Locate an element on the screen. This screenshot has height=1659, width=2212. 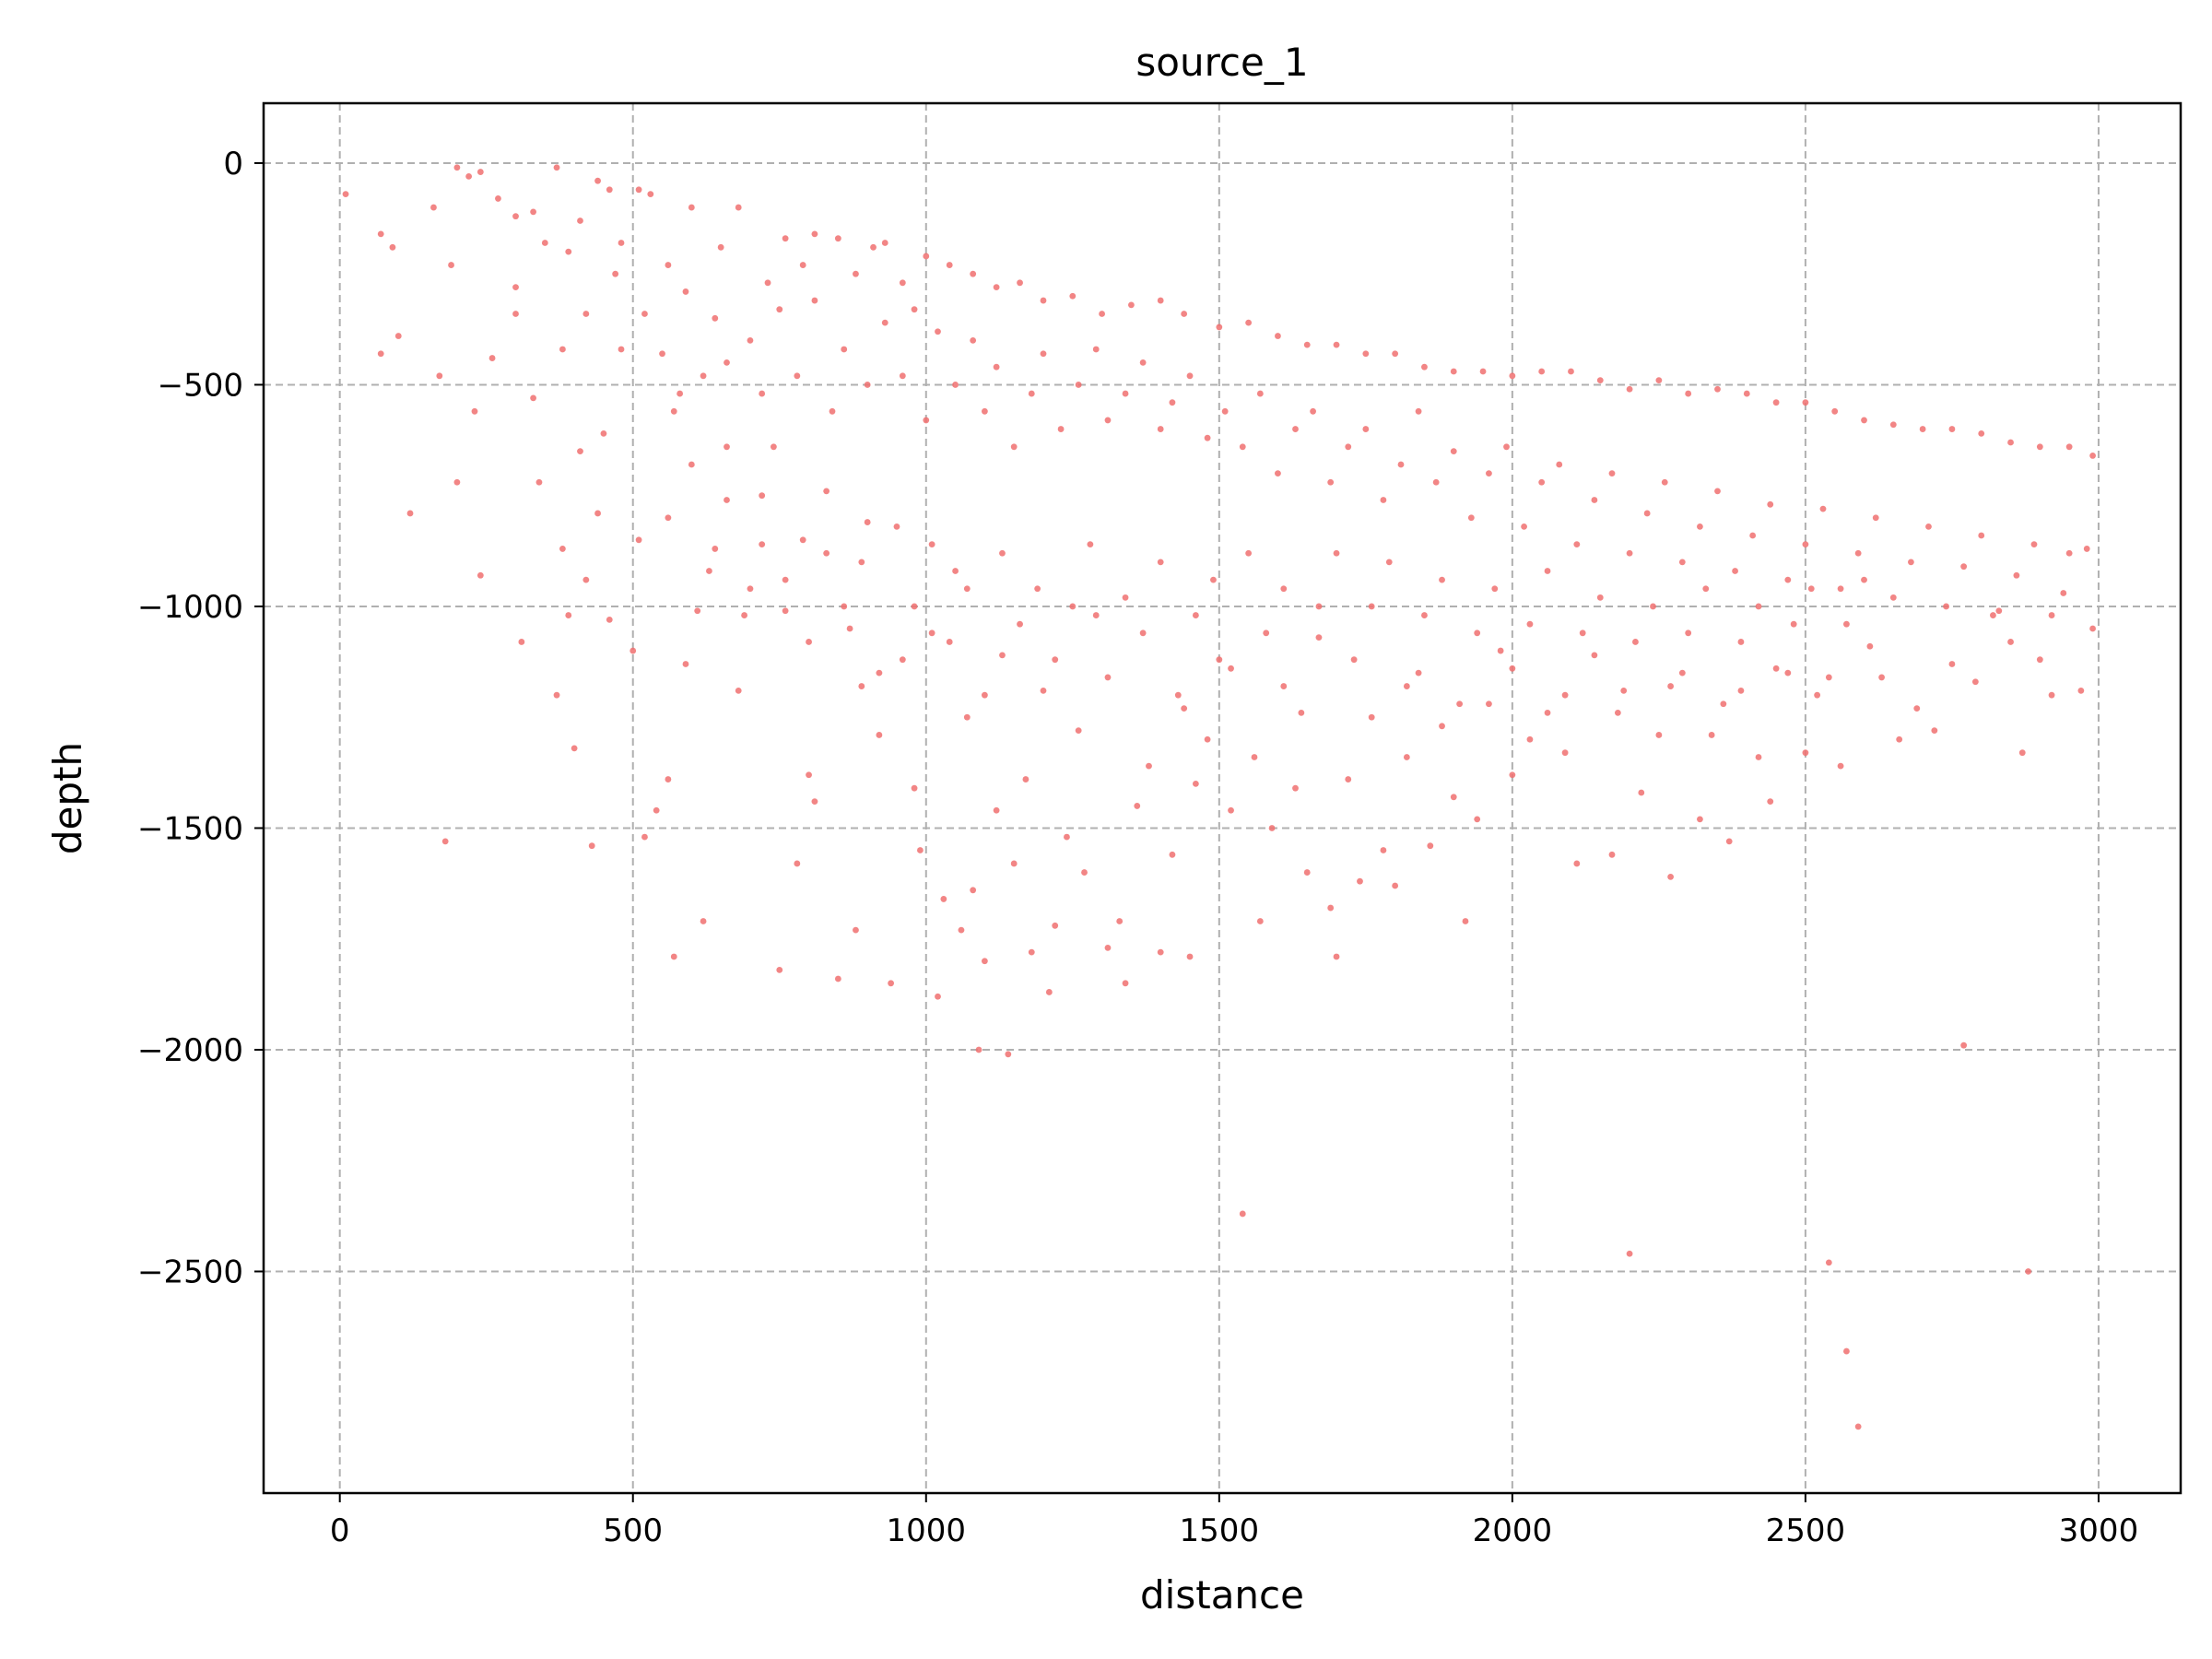
y-tick-label: −2000 is located at coordinates (190, 1050).